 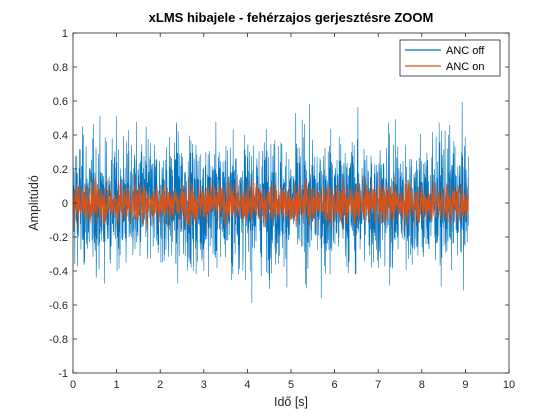 I want to click on y-tick-label: 0, so click(x=65, y=204).